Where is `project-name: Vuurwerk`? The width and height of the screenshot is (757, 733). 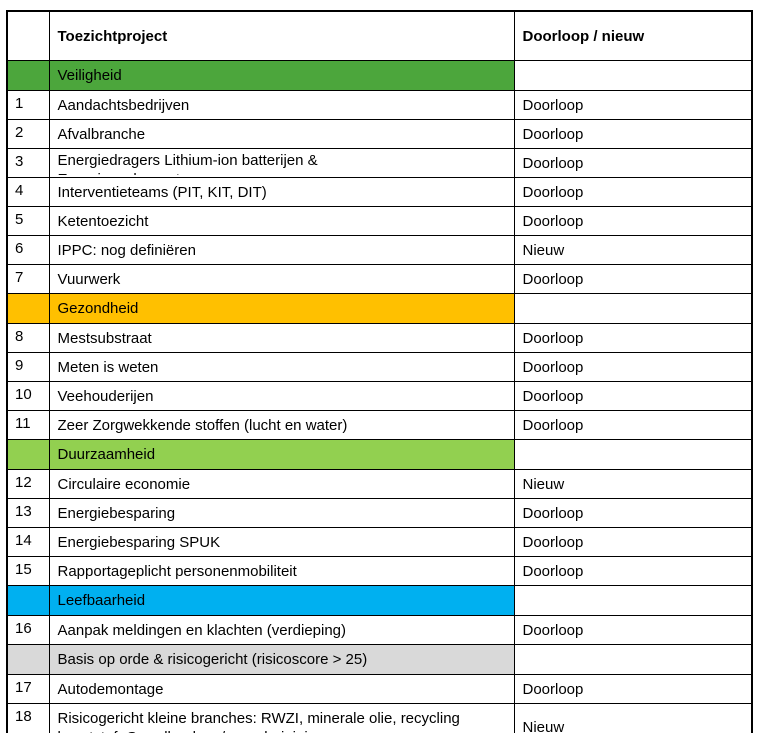 project-name: Vuurwerk is located at coordinates (282, 279).